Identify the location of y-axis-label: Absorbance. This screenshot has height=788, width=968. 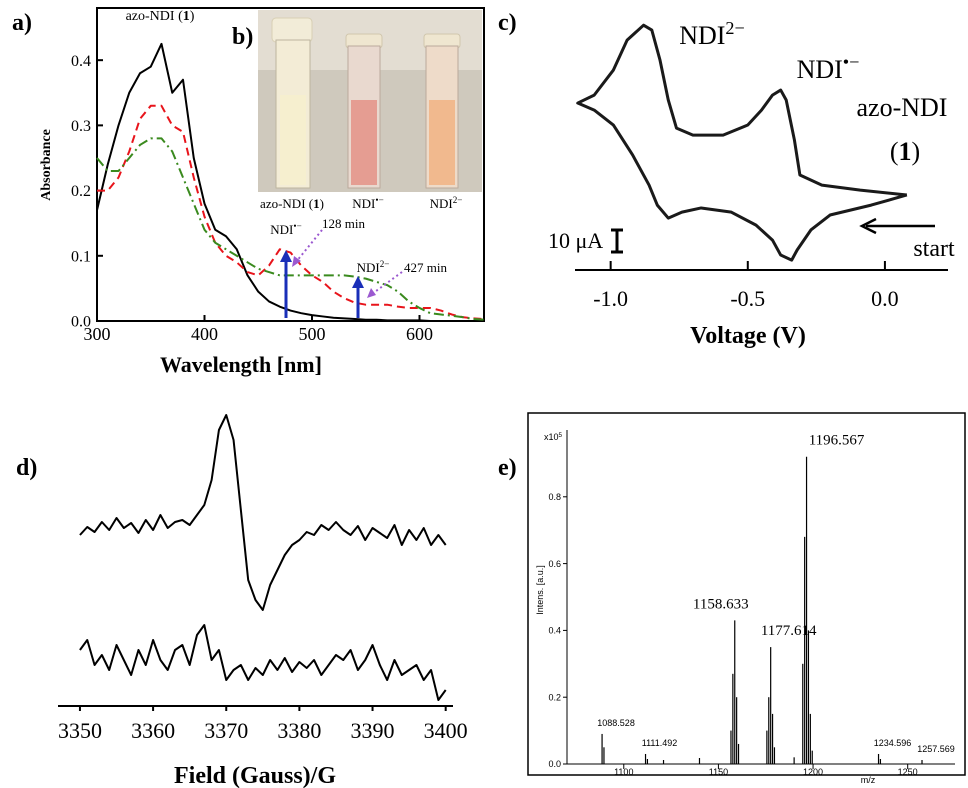
(46, 165).